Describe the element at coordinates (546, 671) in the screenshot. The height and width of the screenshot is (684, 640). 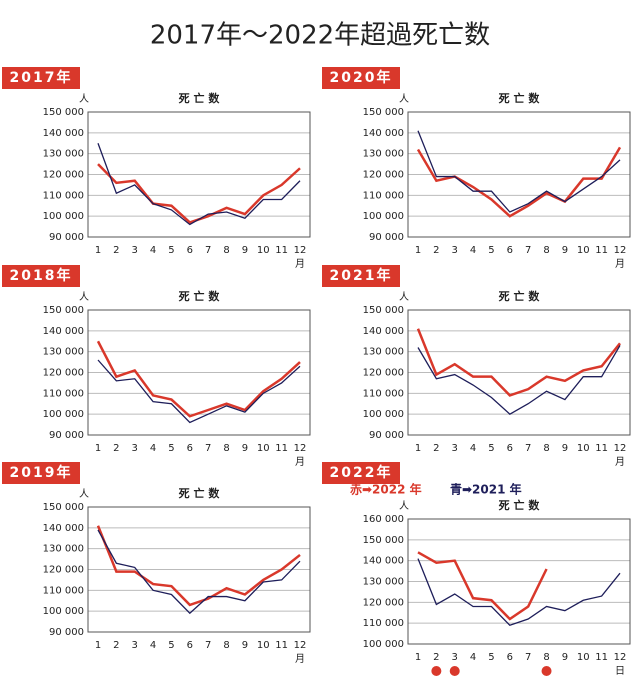
I see `highlight-dot` at that location.